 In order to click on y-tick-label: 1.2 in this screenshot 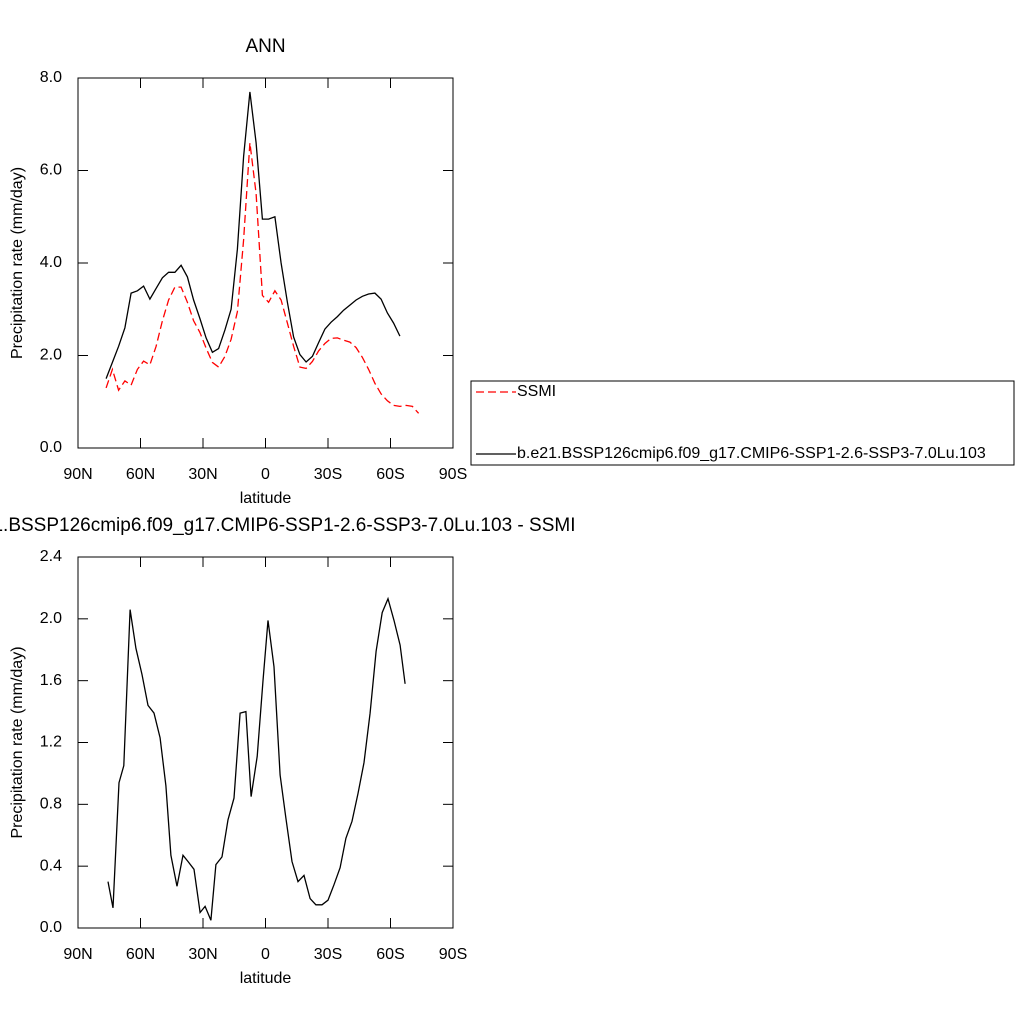, I will do `click(51, 742)`.